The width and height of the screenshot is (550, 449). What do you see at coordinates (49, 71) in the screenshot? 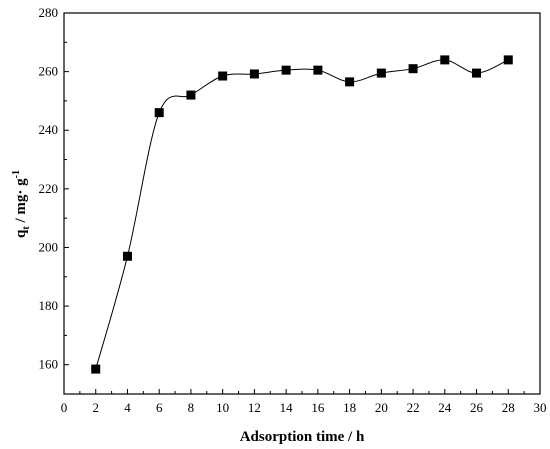
I see `y-tick-label: 260` at bounding box center [49, 71].